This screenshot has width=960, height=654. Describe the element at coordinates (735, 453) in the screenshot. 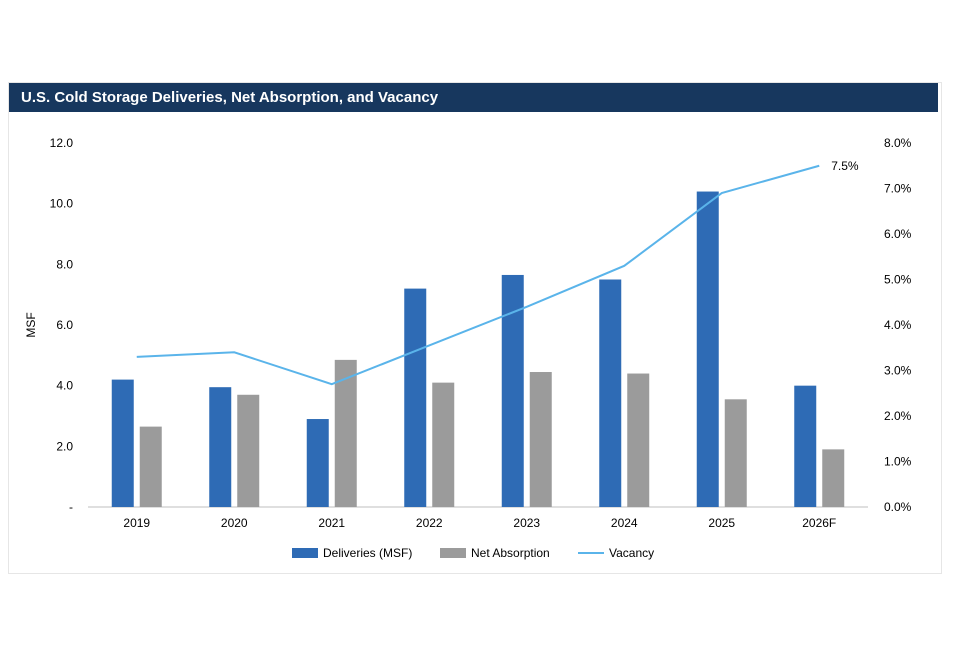

I see `bar-net-absorption-2025` at that location.